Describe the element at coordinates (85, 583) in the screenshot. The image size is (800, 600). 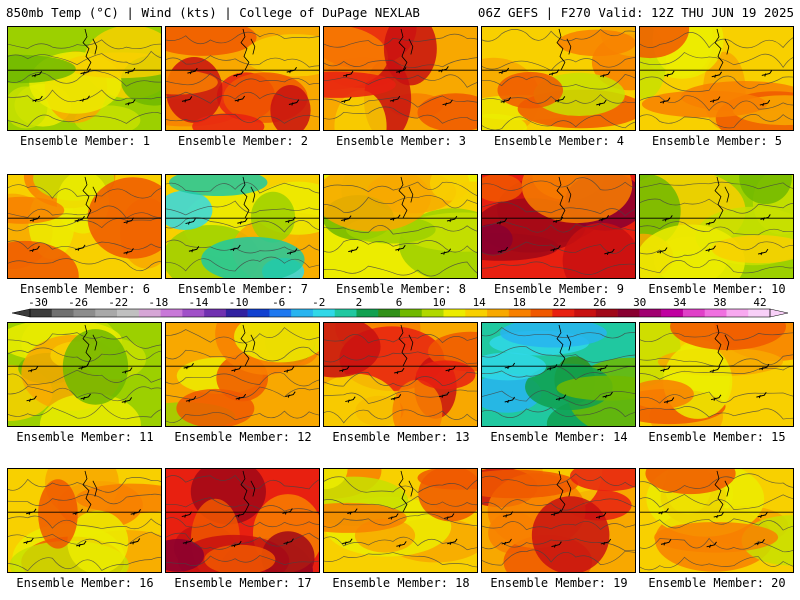
I see `ensemble-member-label: Ensemble Member: 16` at that location.